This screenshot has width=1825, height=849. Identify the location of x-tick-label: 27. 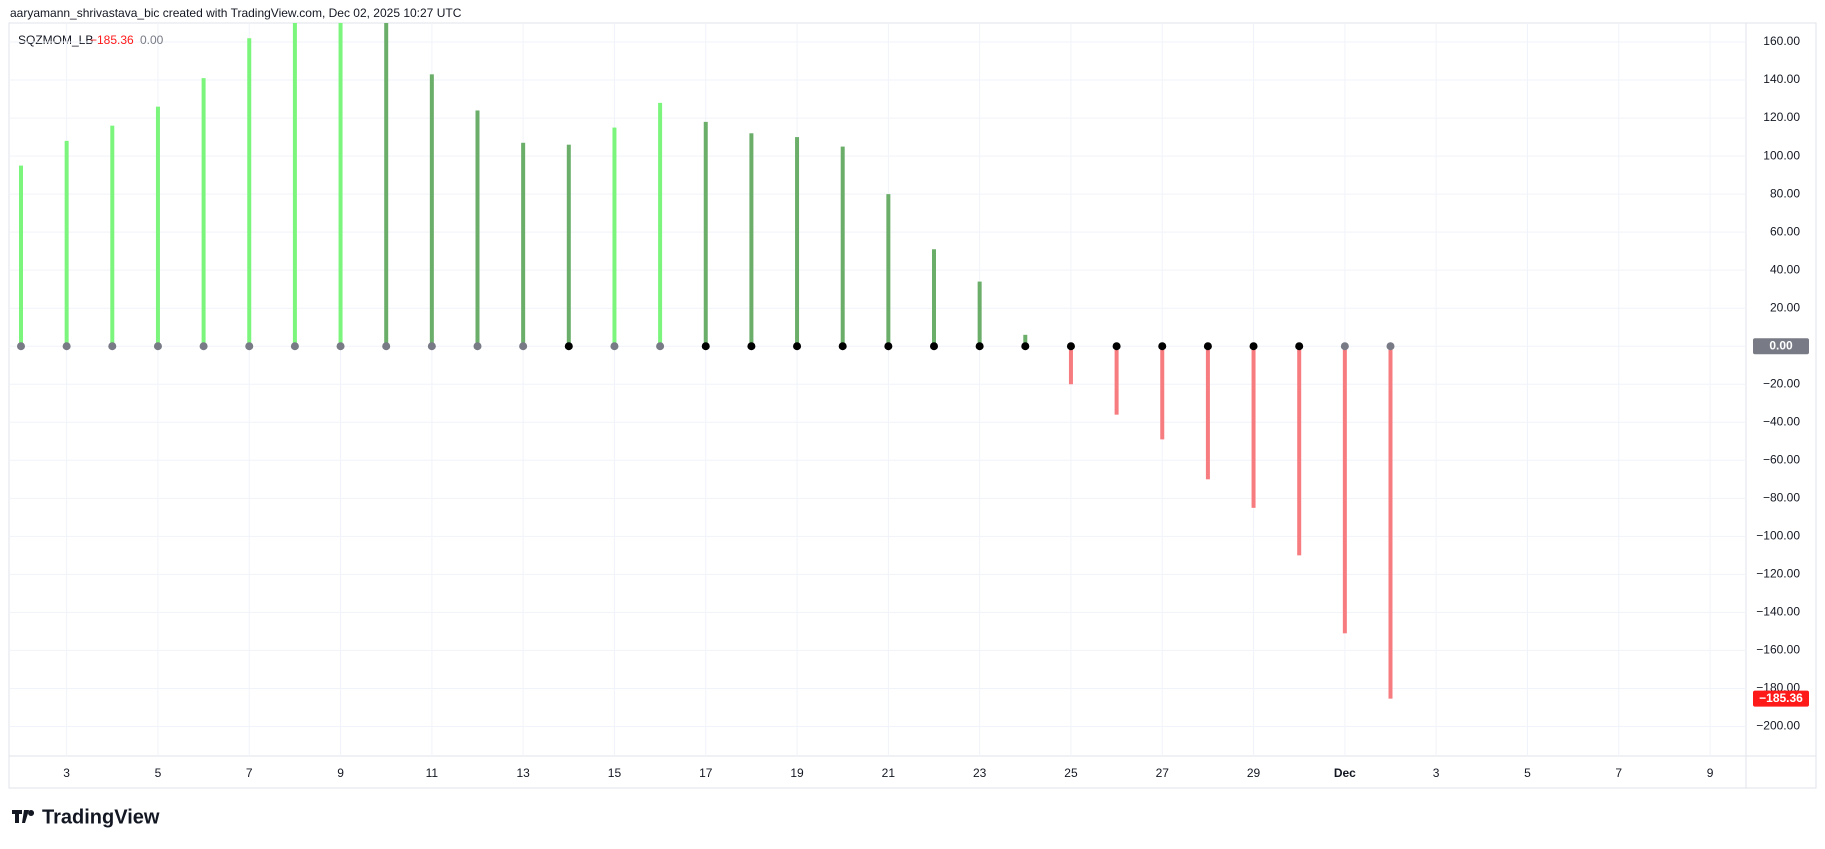
(1163, 773).